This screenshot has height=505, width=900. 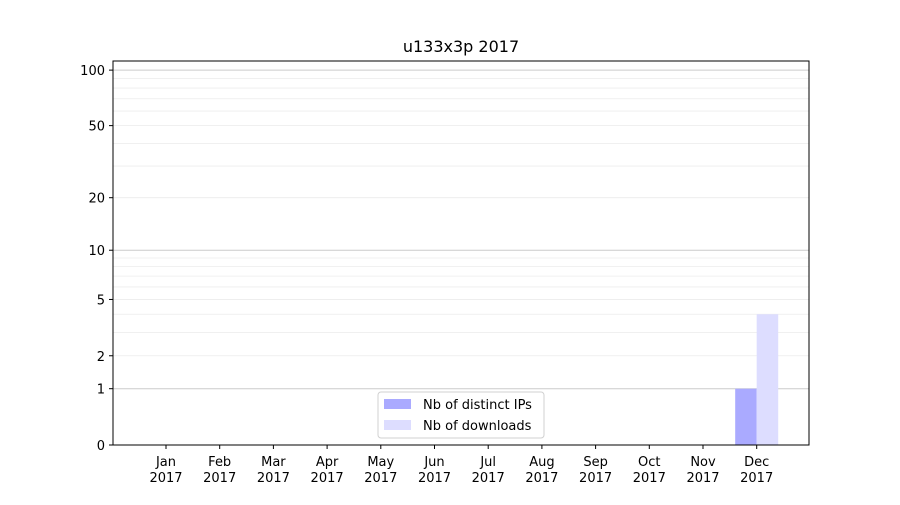 I want to click on y-tick-label: 0, so click(x=101, y=446).